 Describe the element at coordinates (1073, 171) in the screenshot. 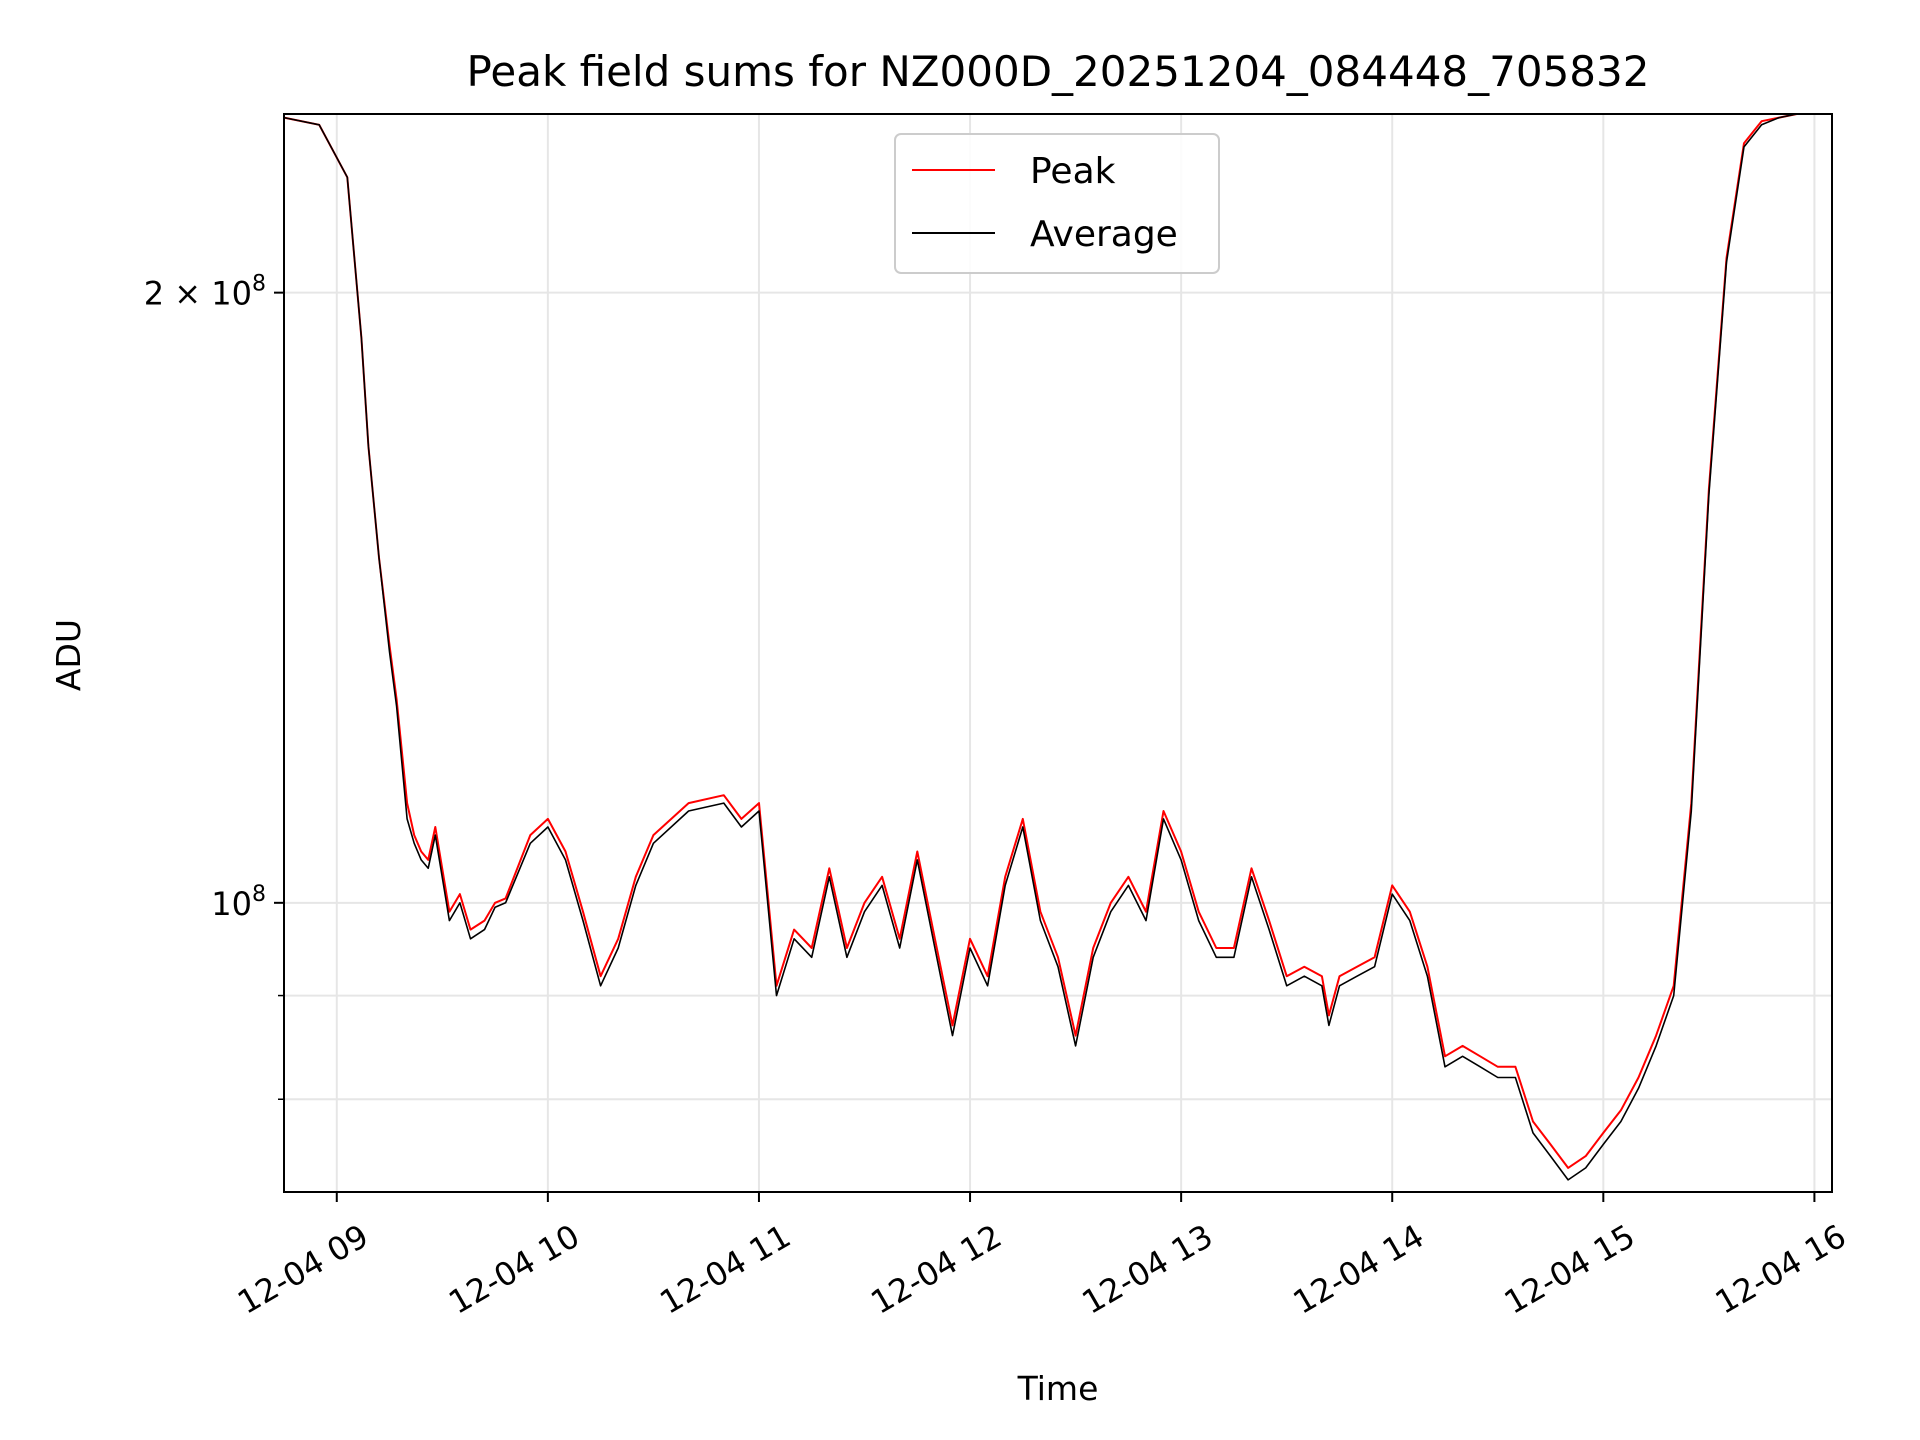

I see `legend-label-peak: Peak` at that location.